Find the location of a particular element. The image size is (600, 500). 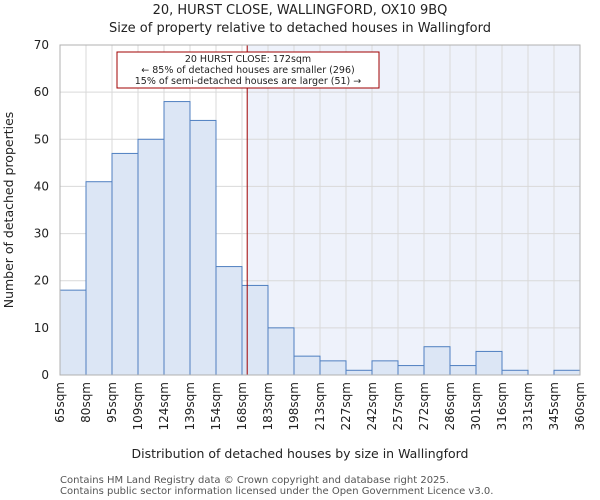

x-tick-label: 213sqm is located at coordinates (320, 406).